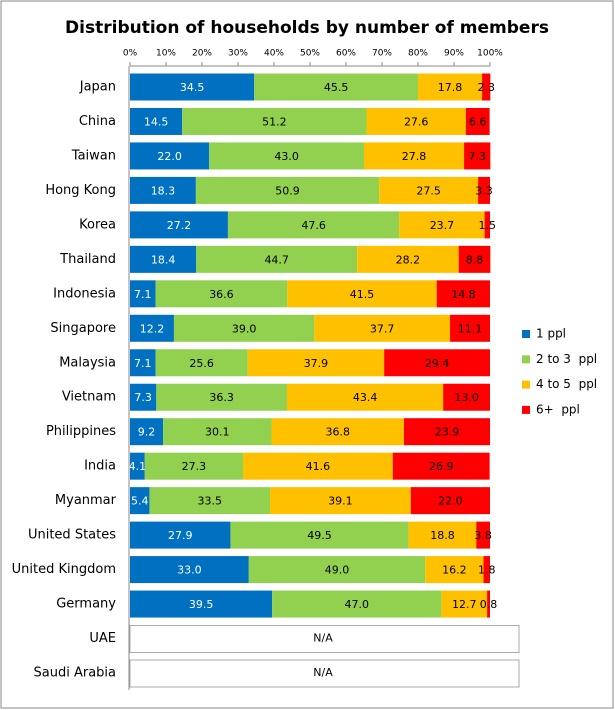 This screenshot has width=615, height=710. Describe the element at coordinates (81, 431) in the screenshot. I see `y-tick-label: Philippines` at that location.